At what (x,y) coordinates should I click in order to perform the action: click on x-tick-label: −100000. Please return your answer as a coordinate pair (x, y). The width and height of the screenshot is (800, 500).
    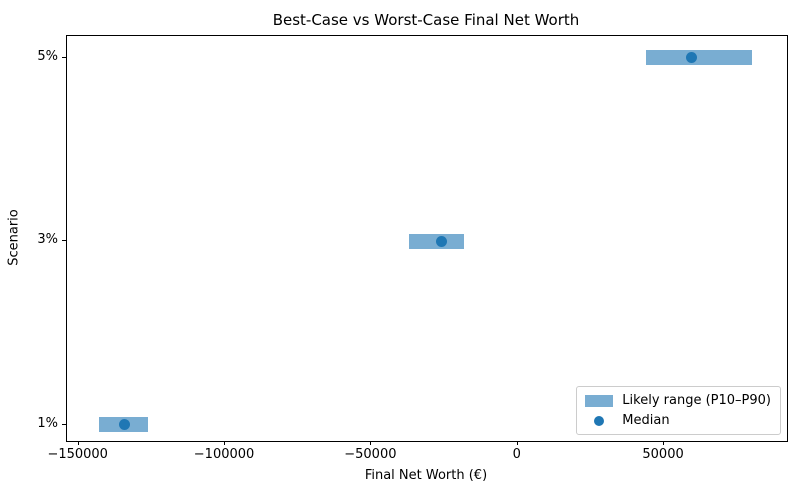
    Looking at the image, I should click on (224, 454).